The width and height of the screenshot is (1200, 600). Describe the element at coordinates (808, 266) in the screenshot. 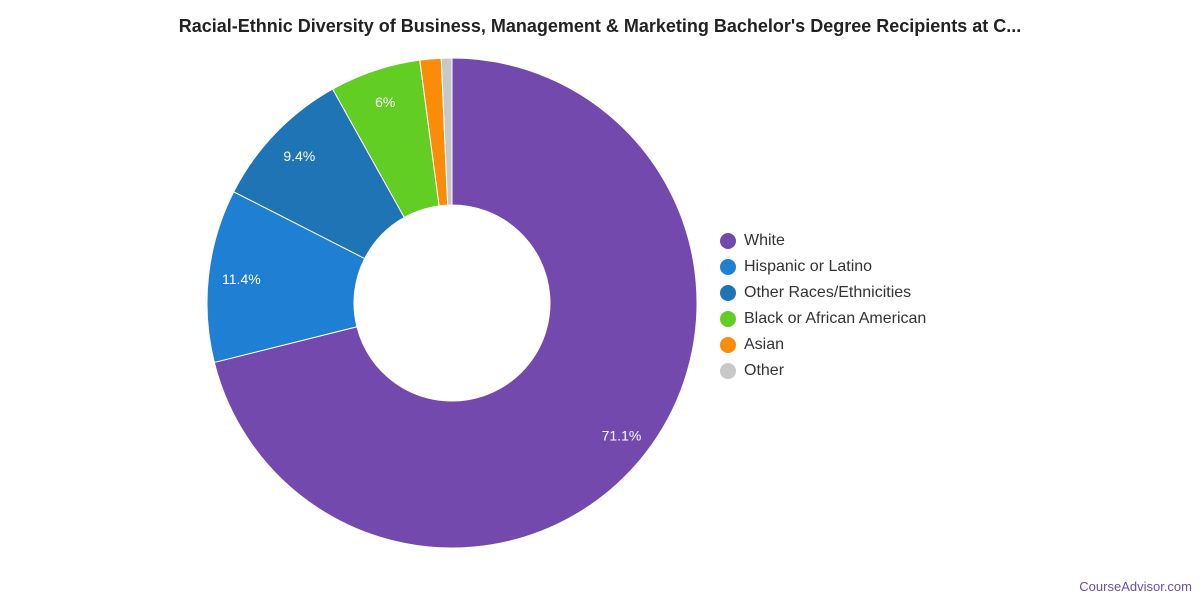

I see `legend-label: Hispanic or Latino` at that location.